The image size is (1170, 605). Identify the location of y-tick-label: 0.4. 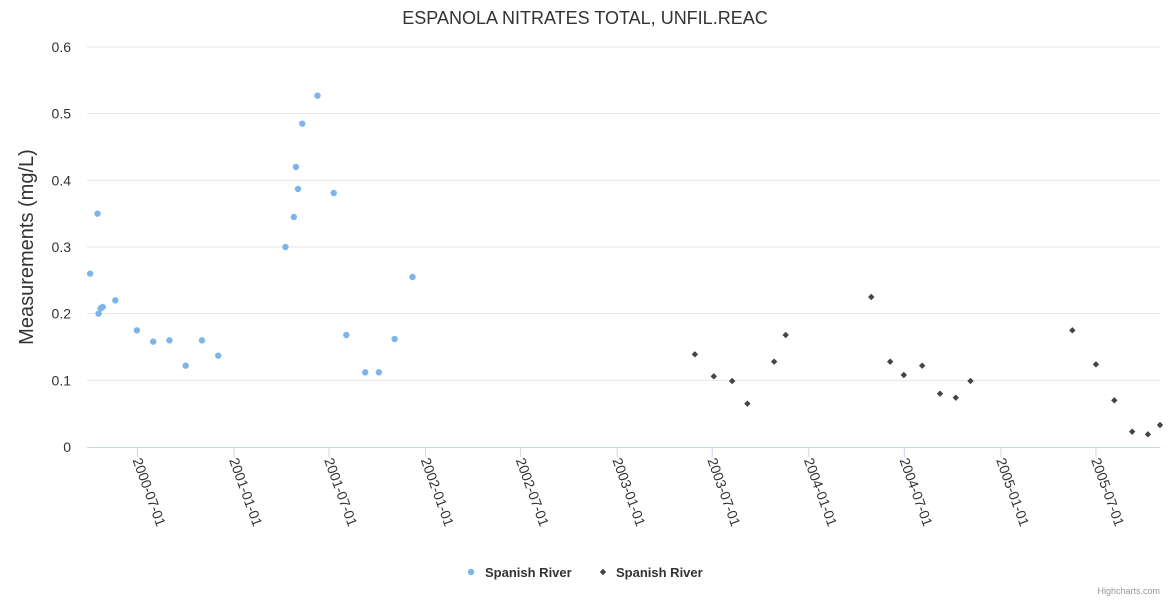
(62, 180).